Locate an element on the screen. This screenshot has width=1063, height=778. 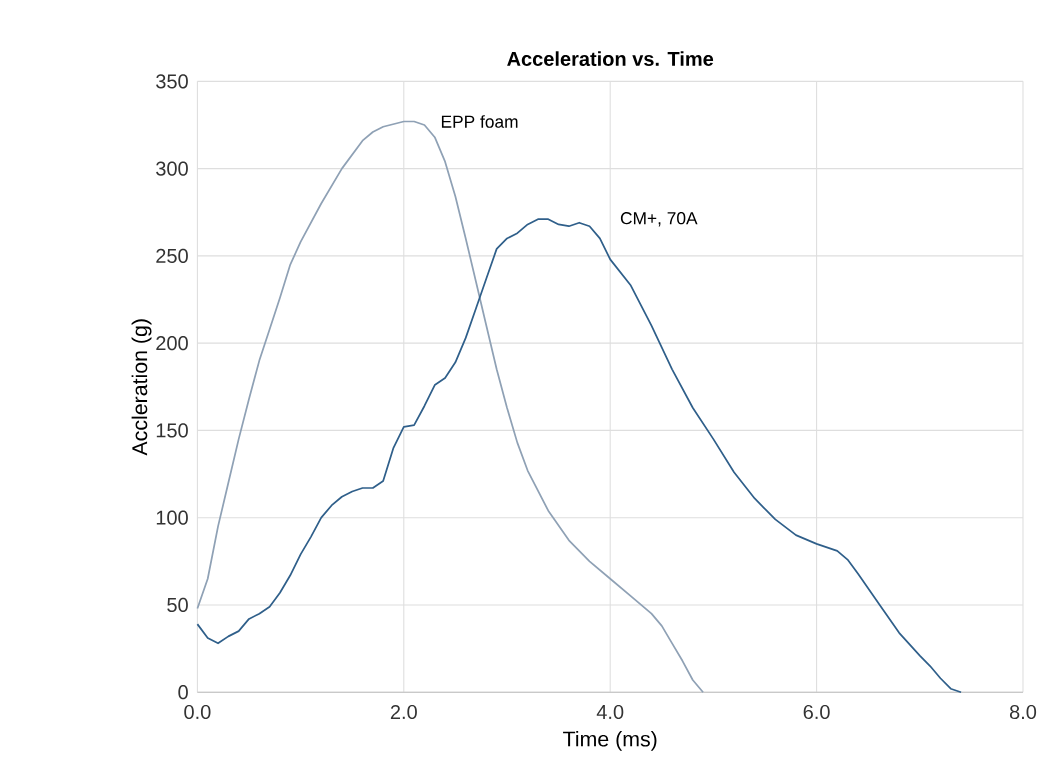
series-label: EPP foam is located at coordinates (479, 122).